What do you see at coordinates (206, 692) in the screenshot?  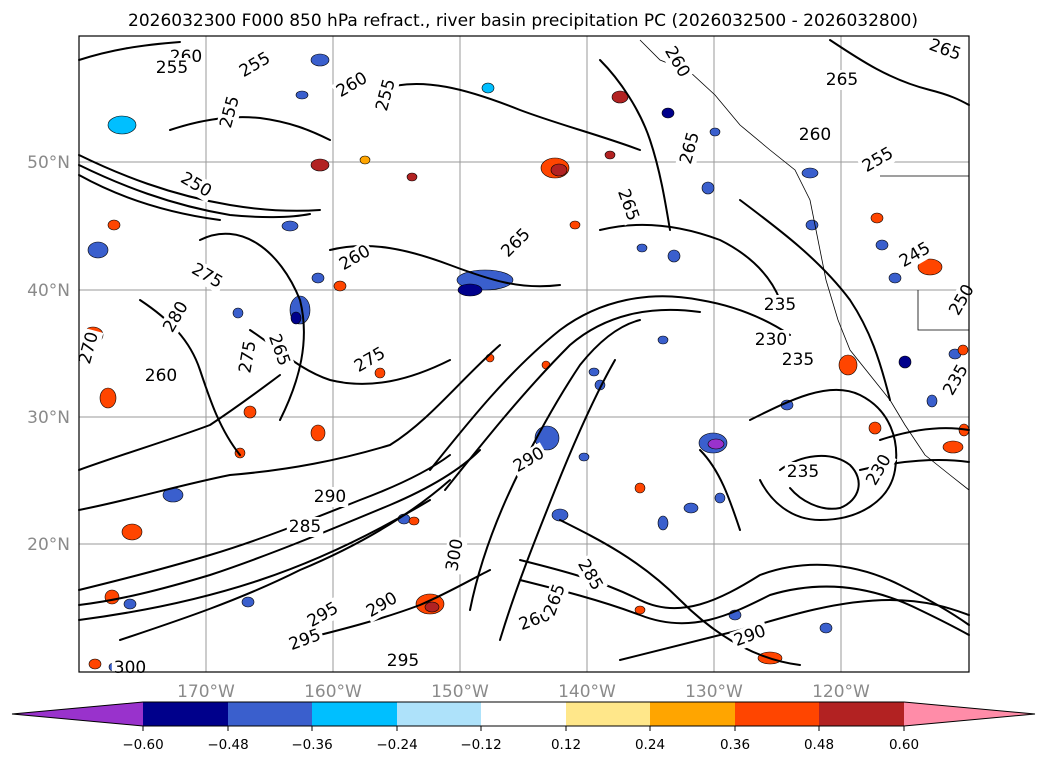 I see `longitude-label: 170°W` at bounding box center [206, 692].